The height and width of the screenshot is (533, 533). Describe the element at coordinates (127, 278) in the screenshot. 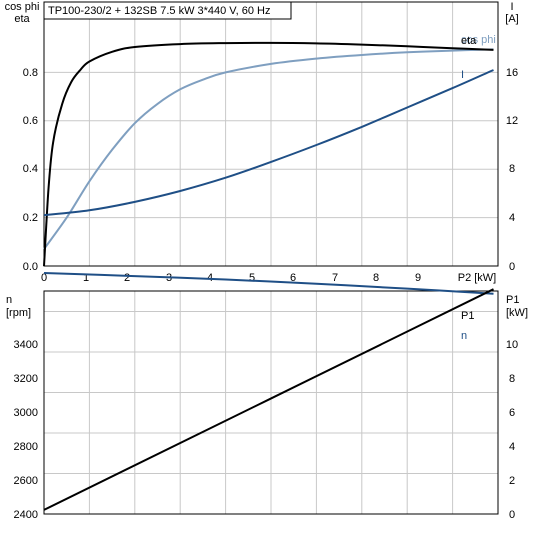

I see `xtick: 2` at that location.